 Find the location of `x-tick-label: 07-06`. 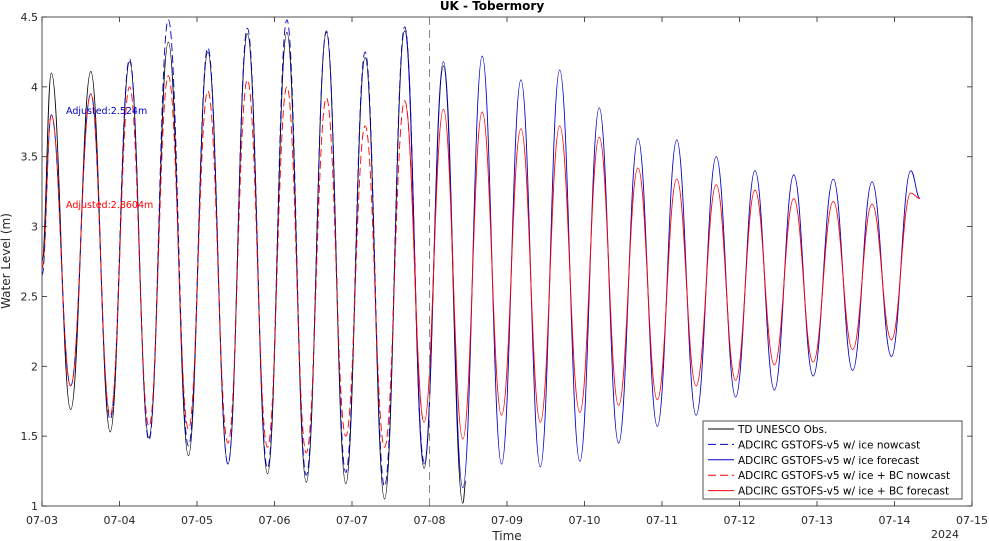

x-tick-label: 07-06 is located at coordinates (275, 520).